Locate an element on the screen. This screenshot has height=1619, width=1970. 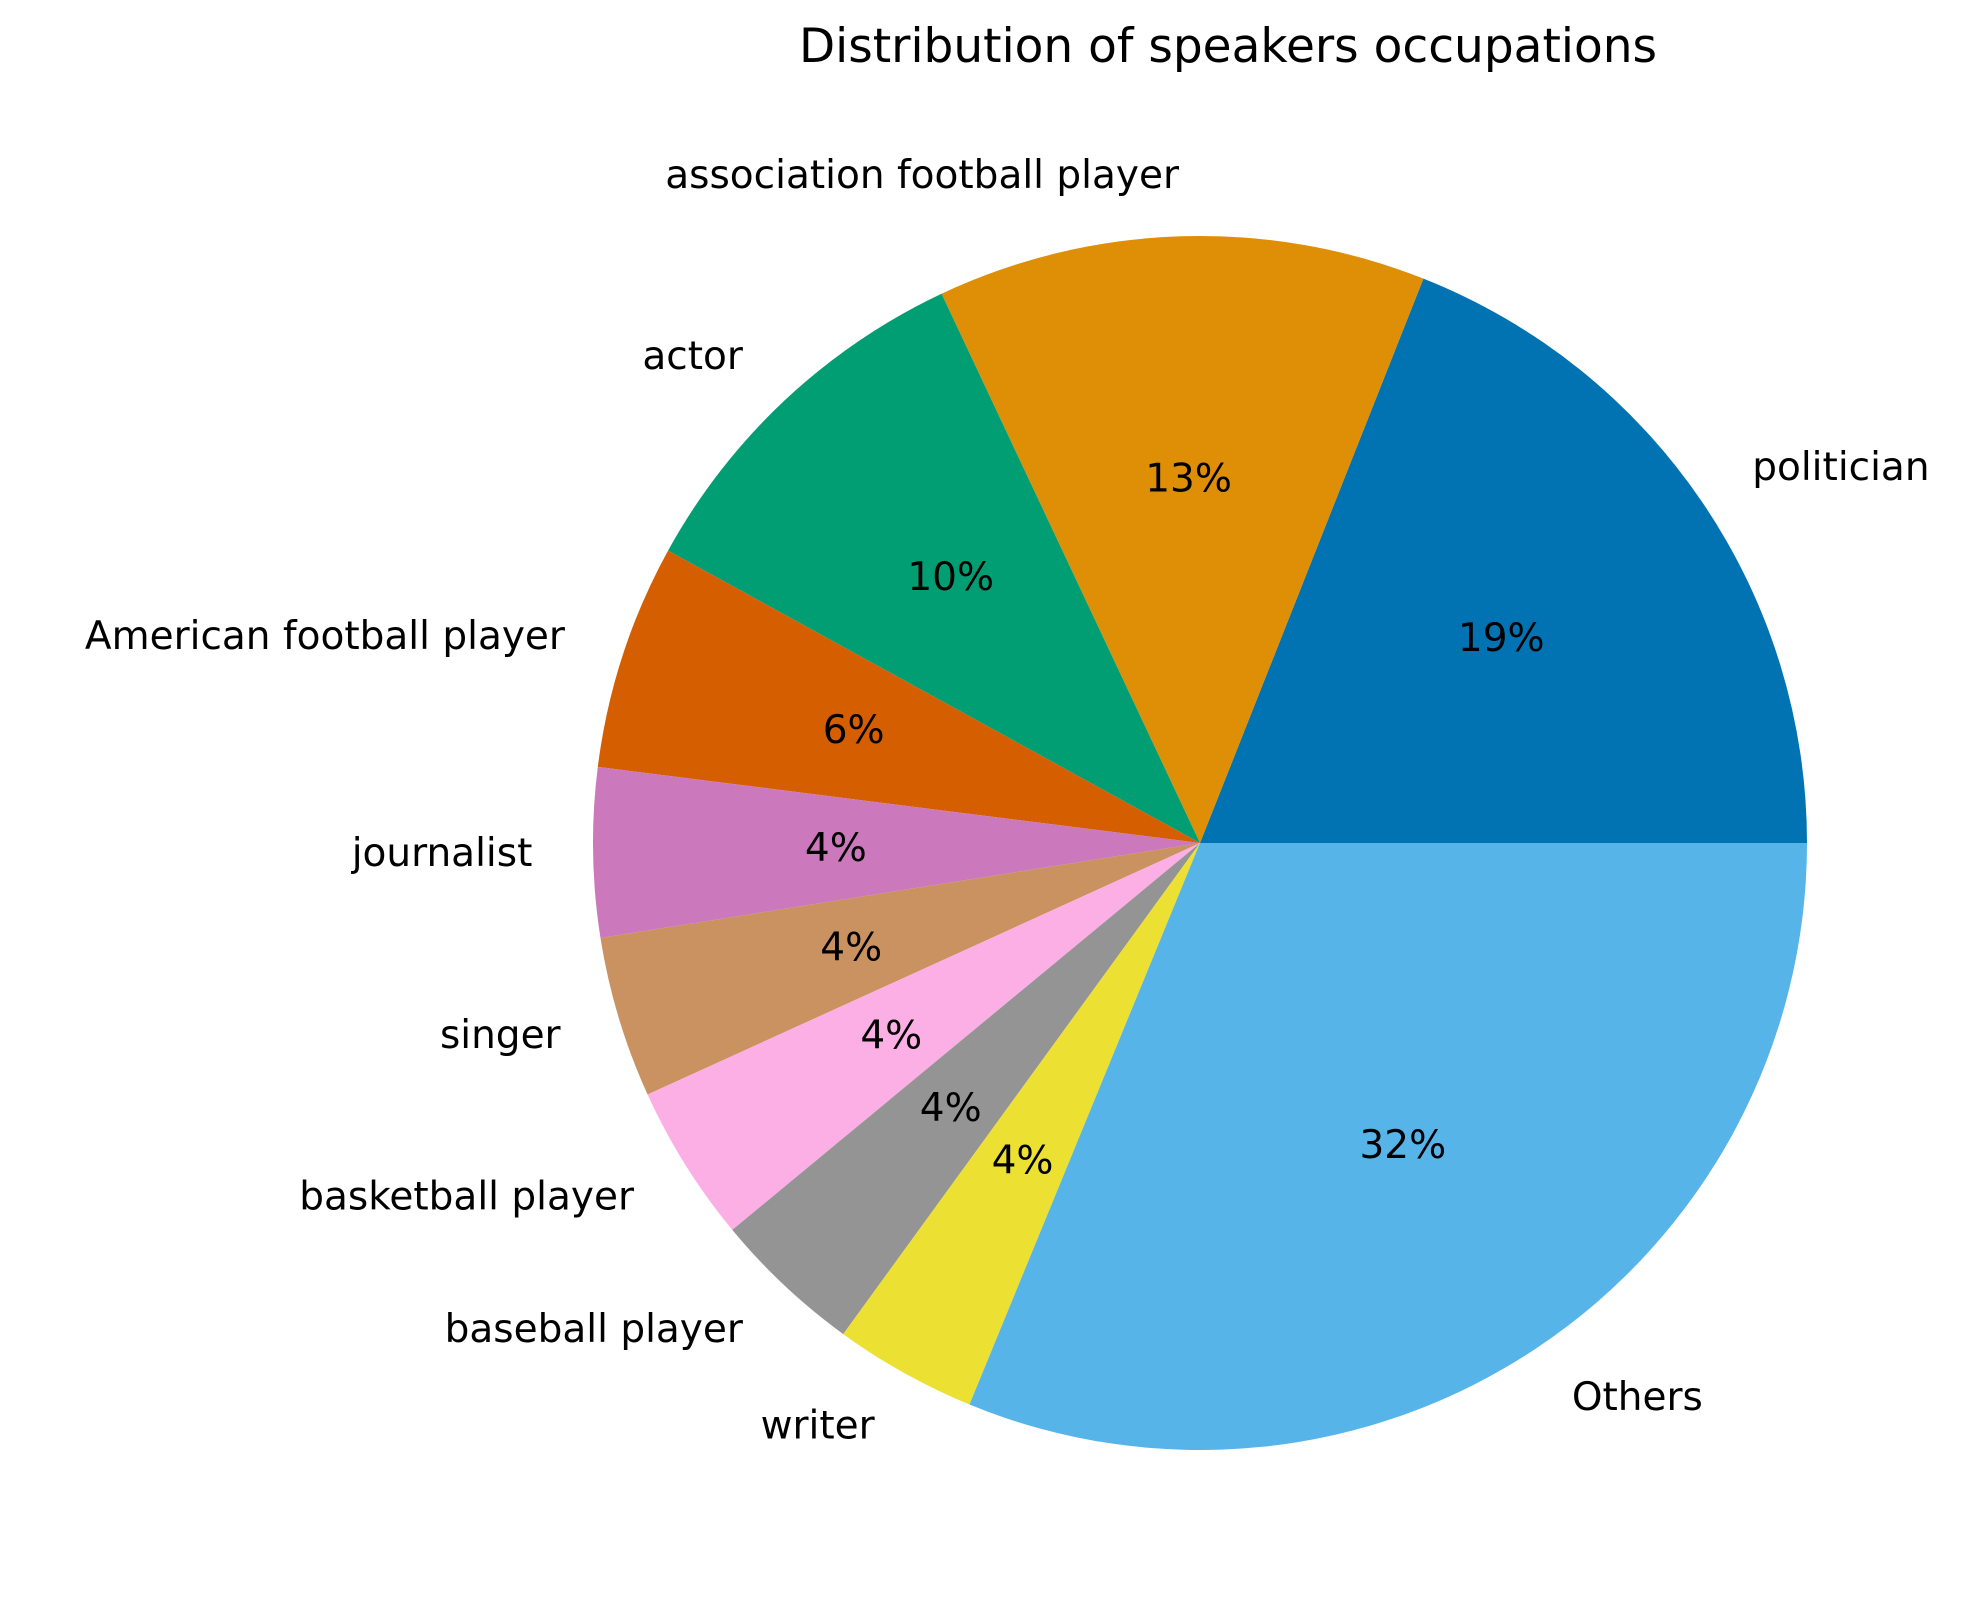
slice-percent-others: 32% is located at coordinates (1402, 1145).